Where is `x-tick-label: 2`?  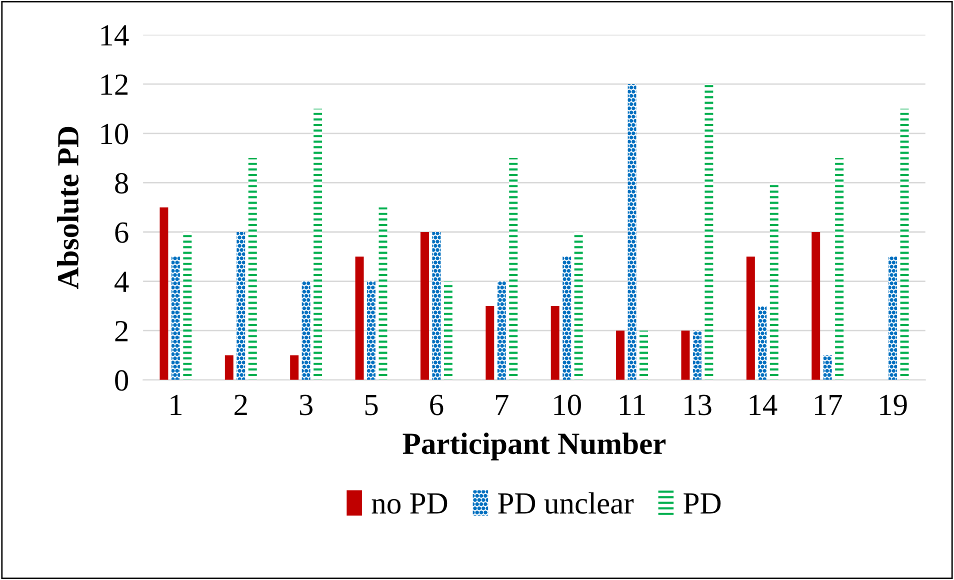
x-tick-label: 2 is located at coordinates (240, 404).